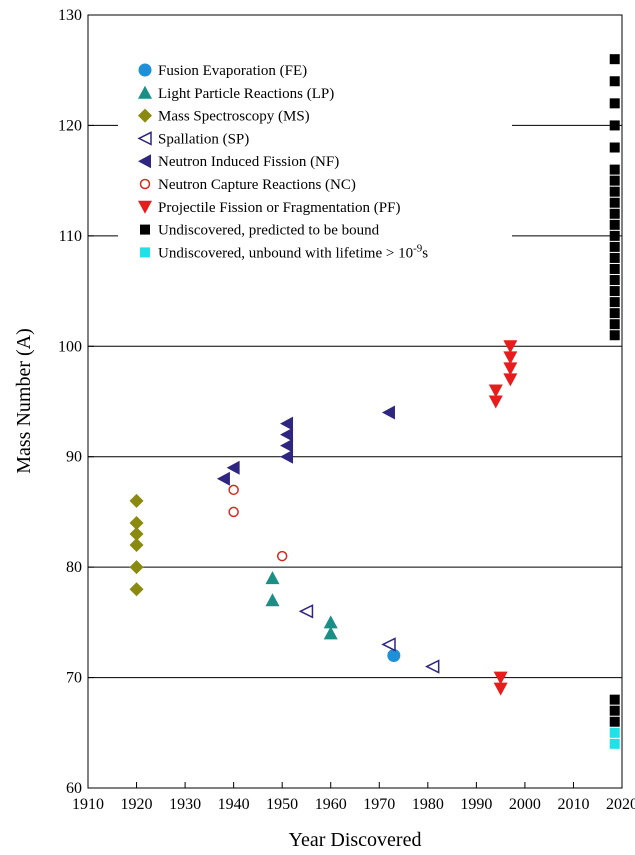 The image size is (635, 855). I want to click on y-tick-label: 80, so click(74, 567).